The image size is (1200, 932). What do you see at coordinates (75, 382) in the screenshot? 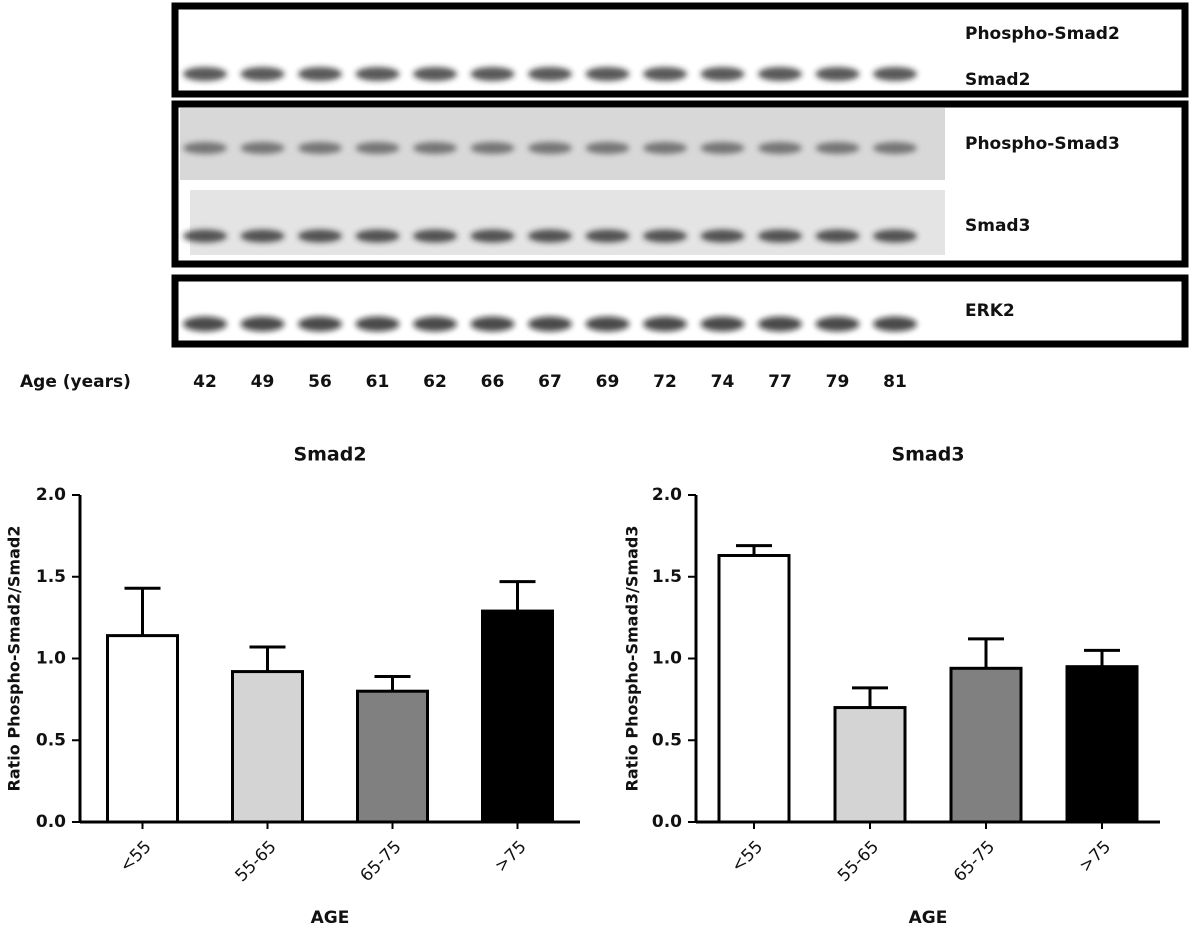
I see `age-label: Age (years)` at bounding box center [75, 382].